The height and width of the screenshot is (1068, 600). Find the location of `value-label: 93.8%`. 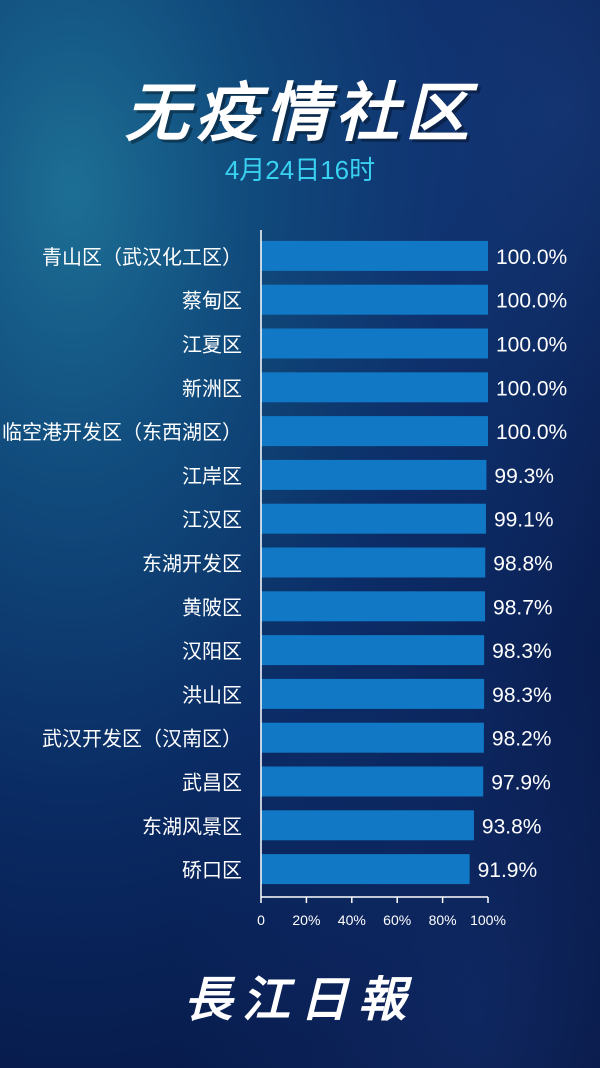

value-label: 93.8% is located at coordinates (512, 826).